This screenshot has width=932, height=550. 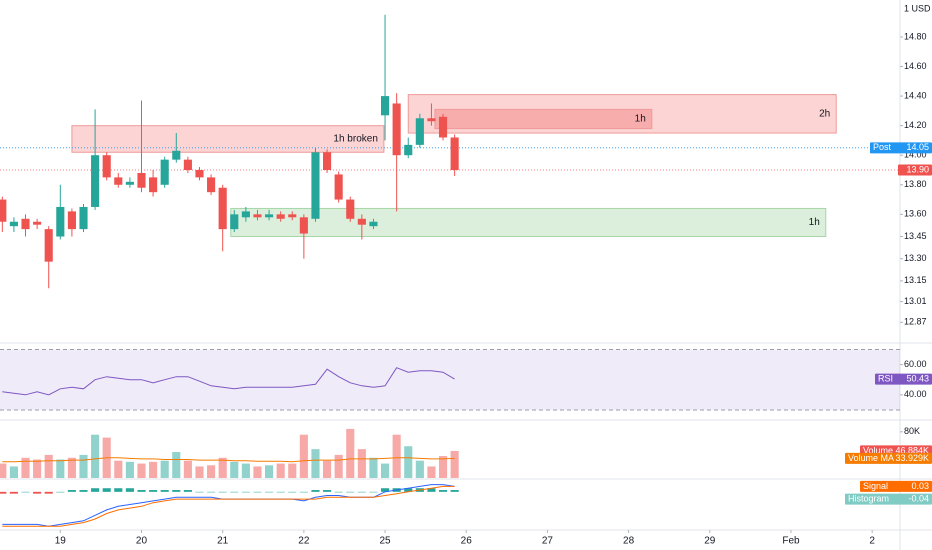 What do you see at coordinates (912, 458) in the screenshot?
I see `price-tag-value: 33.929K` at bounding box center [912, 458].